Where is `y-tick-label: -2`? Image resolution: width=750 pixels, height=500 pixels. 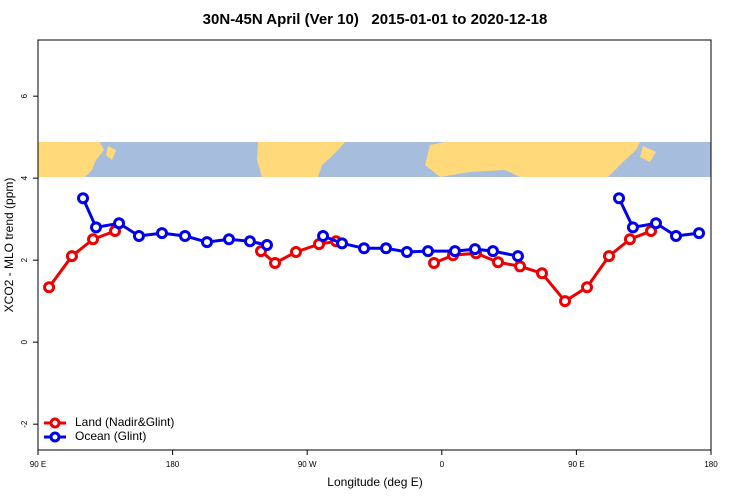
y-tick-label: -2 is located at coordinates (24, 424).